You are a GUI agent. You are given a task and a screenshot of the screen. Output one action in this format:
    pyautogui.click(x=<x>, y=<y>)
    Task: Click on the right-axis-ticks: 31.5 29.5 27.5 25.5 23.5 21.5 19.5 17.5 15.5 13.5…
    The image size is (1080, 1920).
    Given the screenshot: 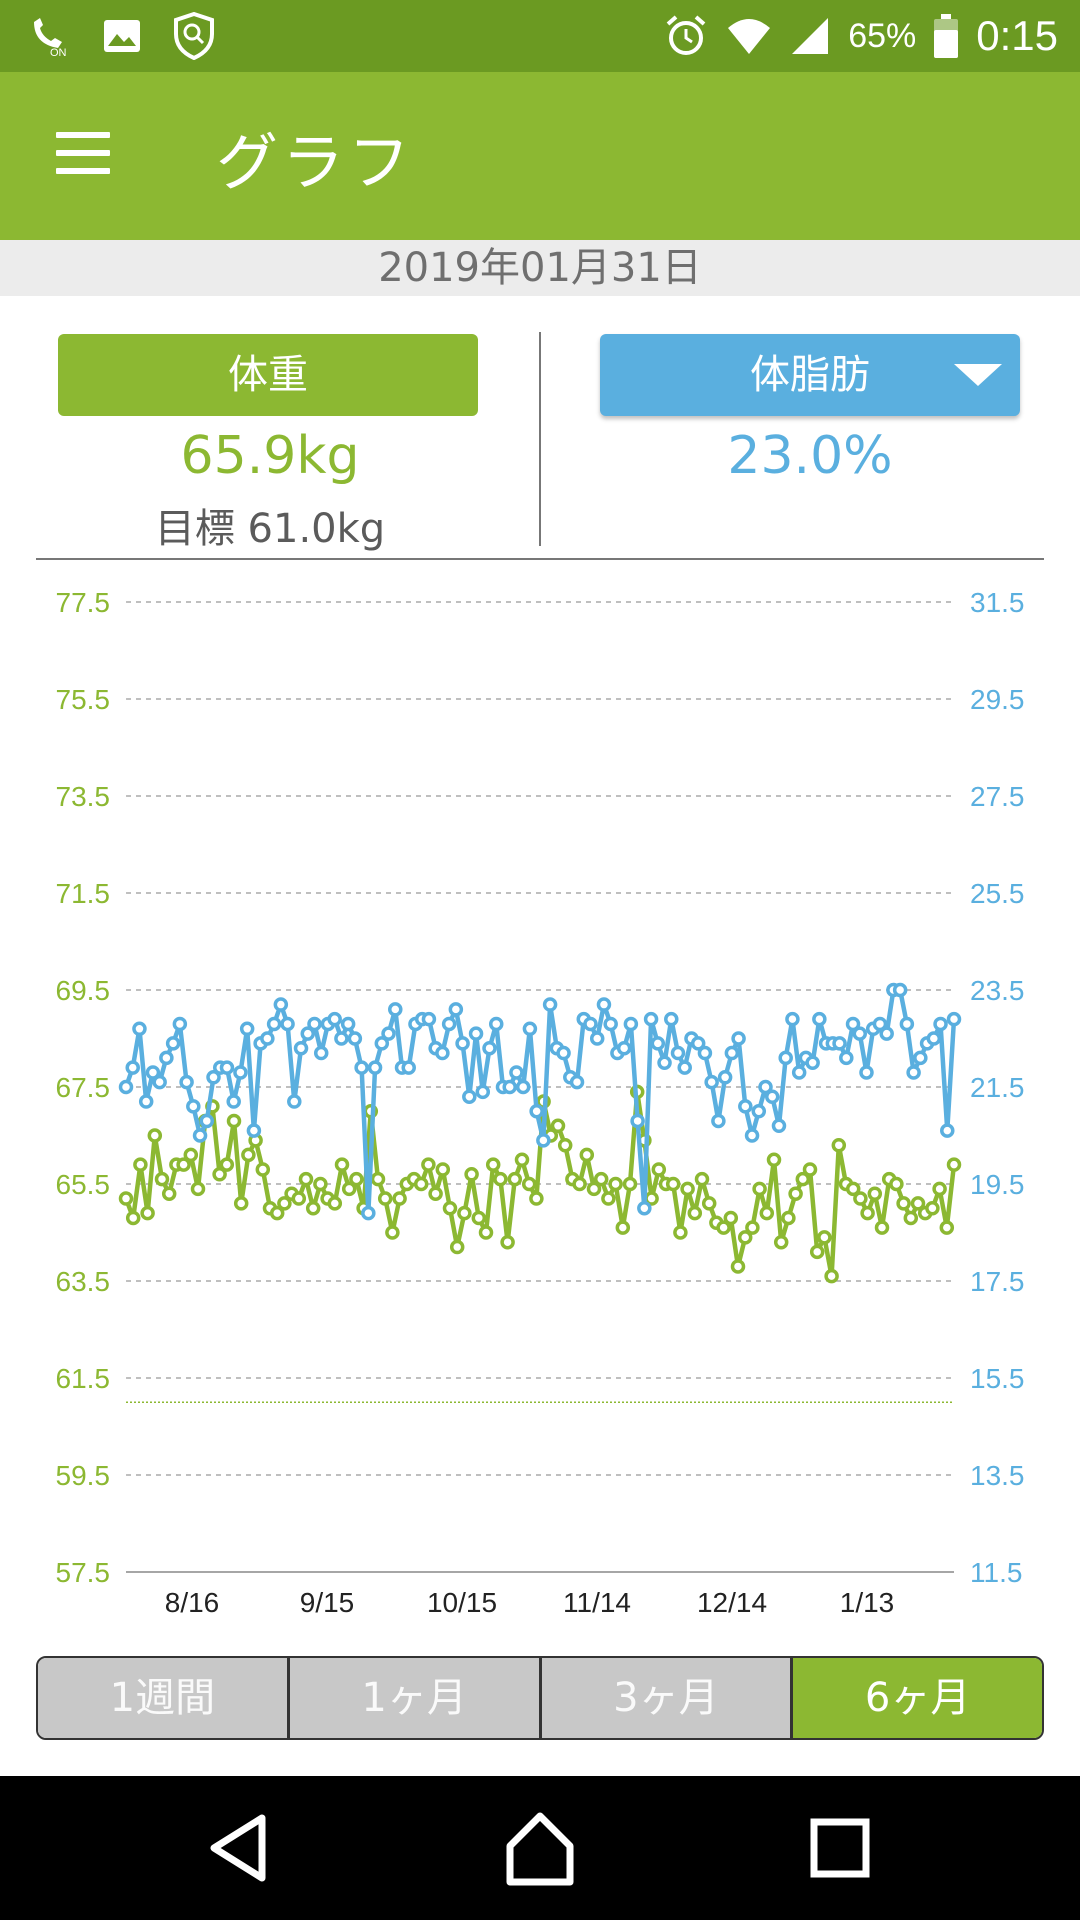 What is the action you would take?
    pyautogui.click(x=997, y=1087)
    